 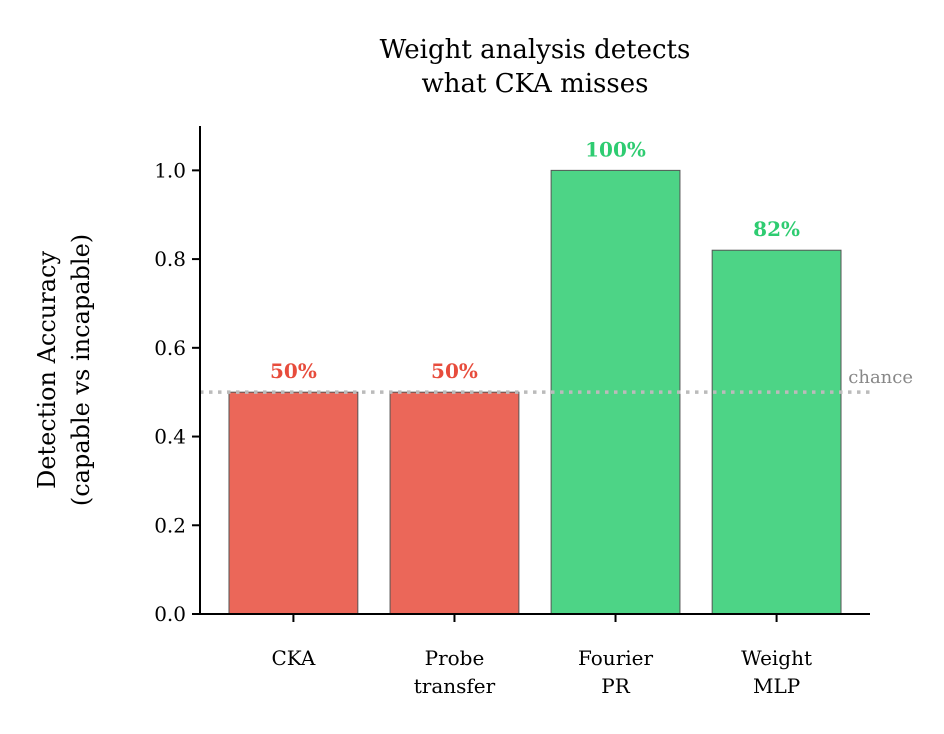 I want to click on x-tick-label: PR, so click(x=615, y=686).